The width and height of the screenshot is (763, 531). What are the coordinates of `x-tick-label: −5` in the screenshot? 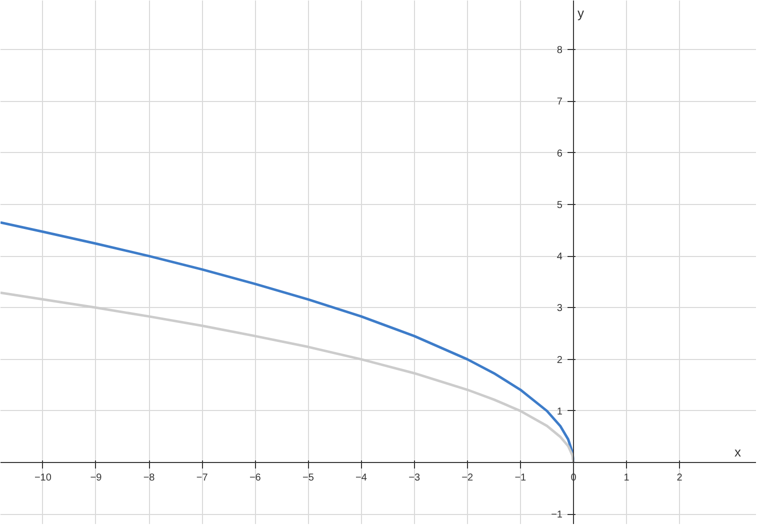 It's located at (308, 478).